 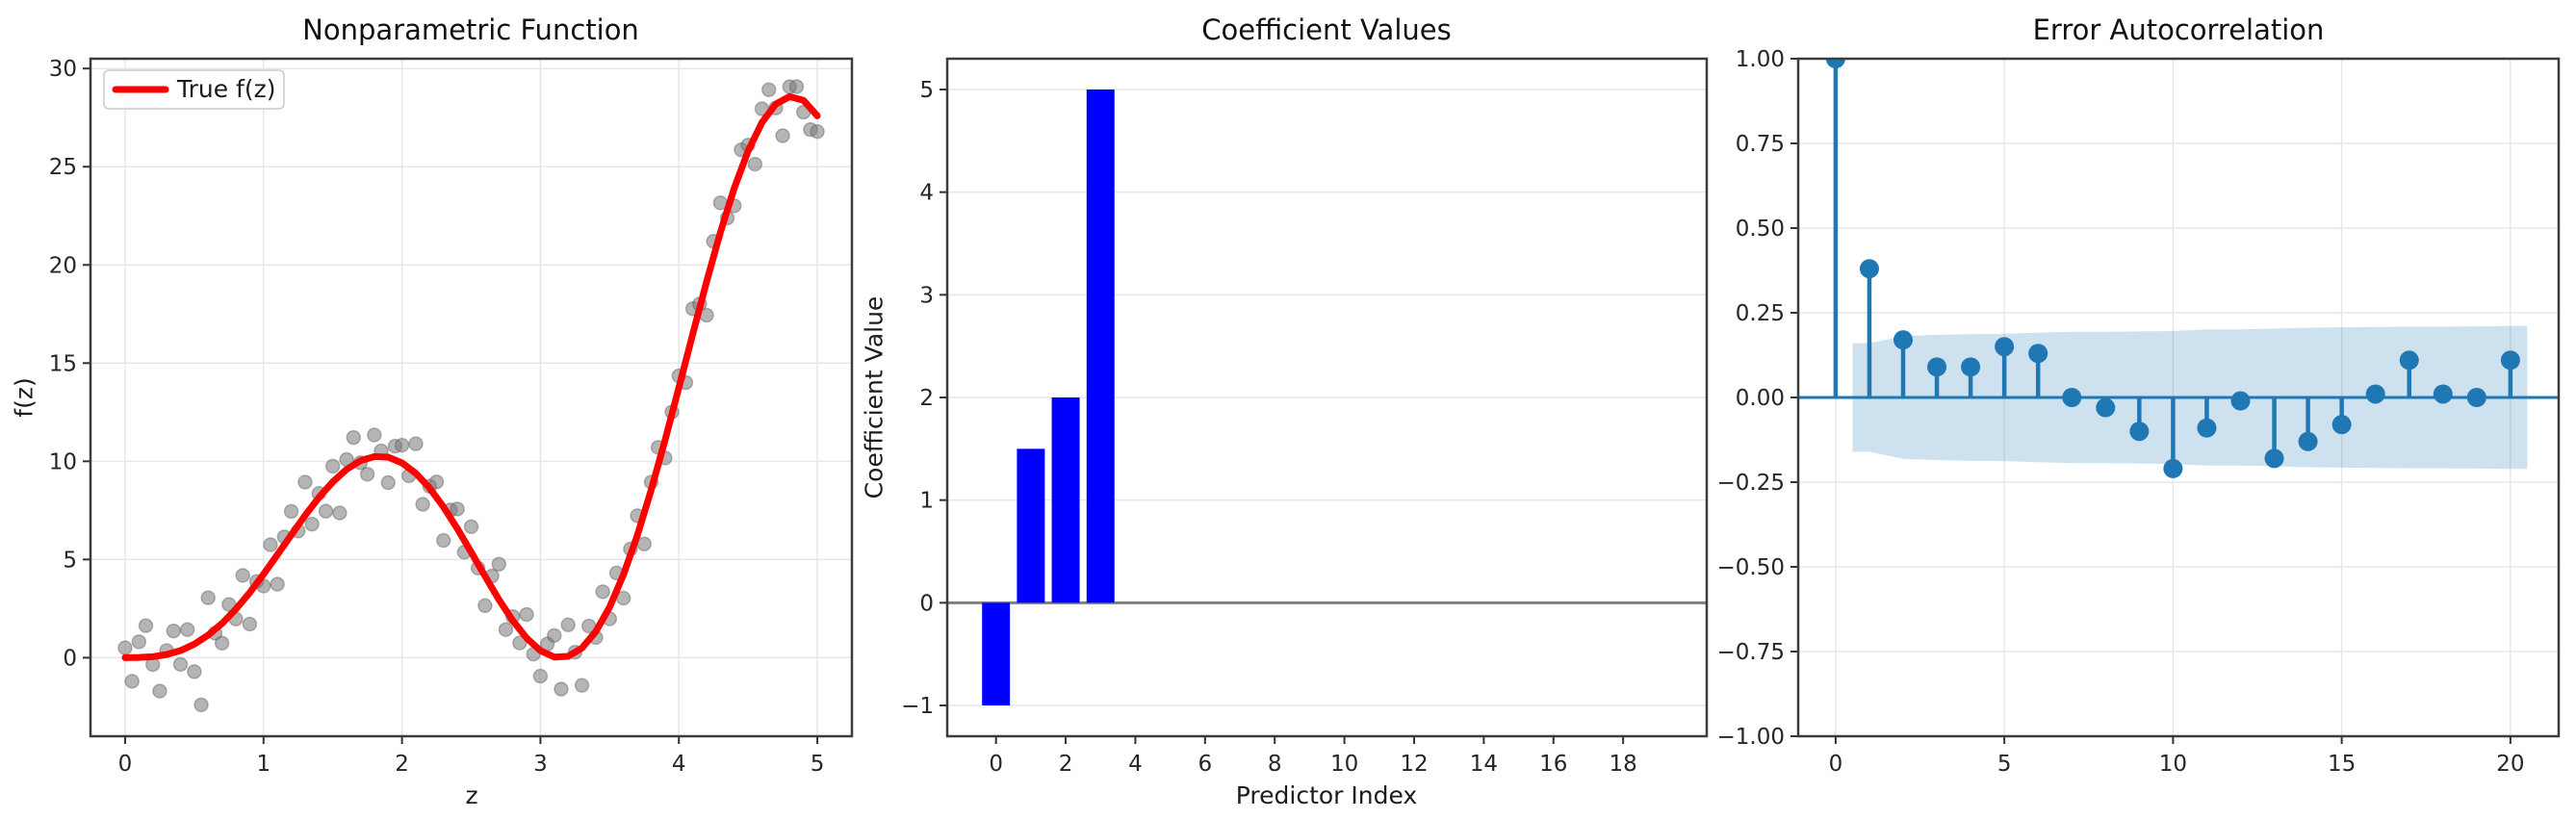 I want to click on y-tick-label: 1, so click(x=927, y=501).